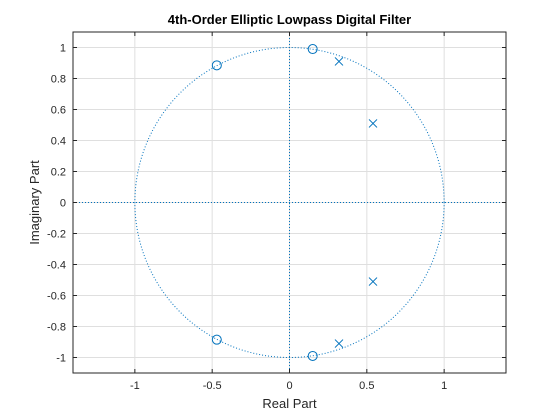  Describe the element at coordinates (58, 111) in the screenshot. I see `y-tick-label: 0.6` at that location.